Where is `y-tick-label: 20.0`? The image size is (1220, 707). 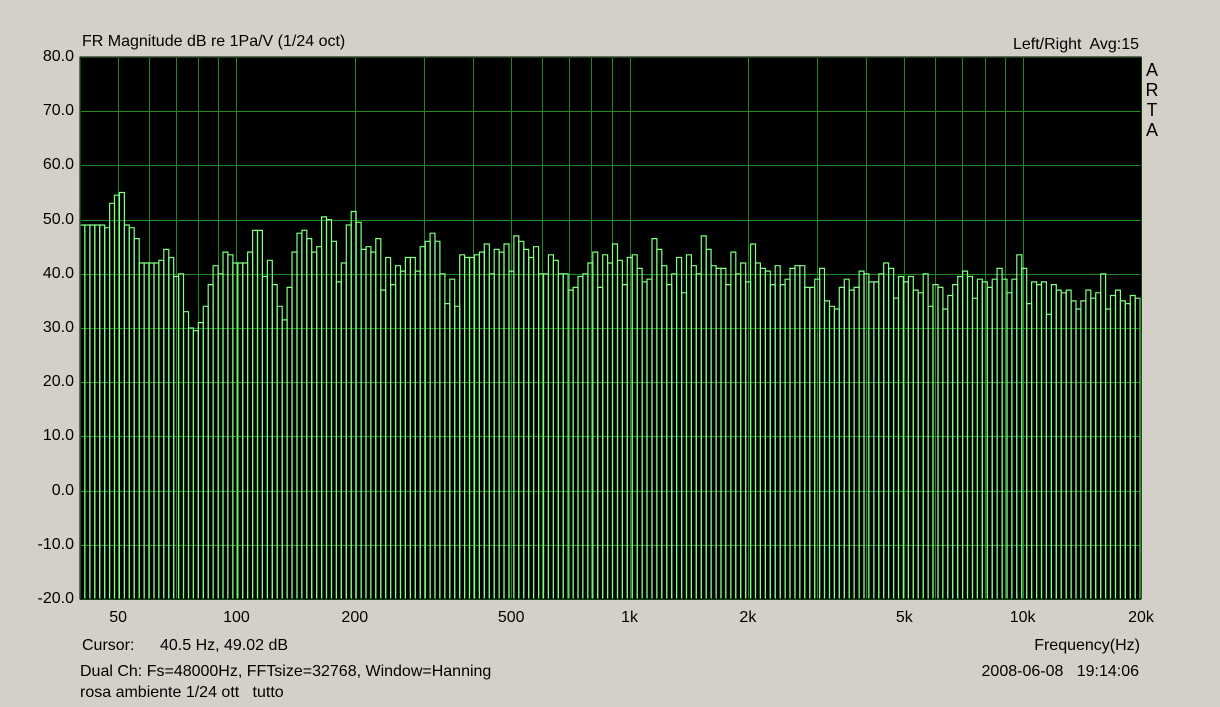 y-tick-label: 20.0 is located at coordinates (58, 382).